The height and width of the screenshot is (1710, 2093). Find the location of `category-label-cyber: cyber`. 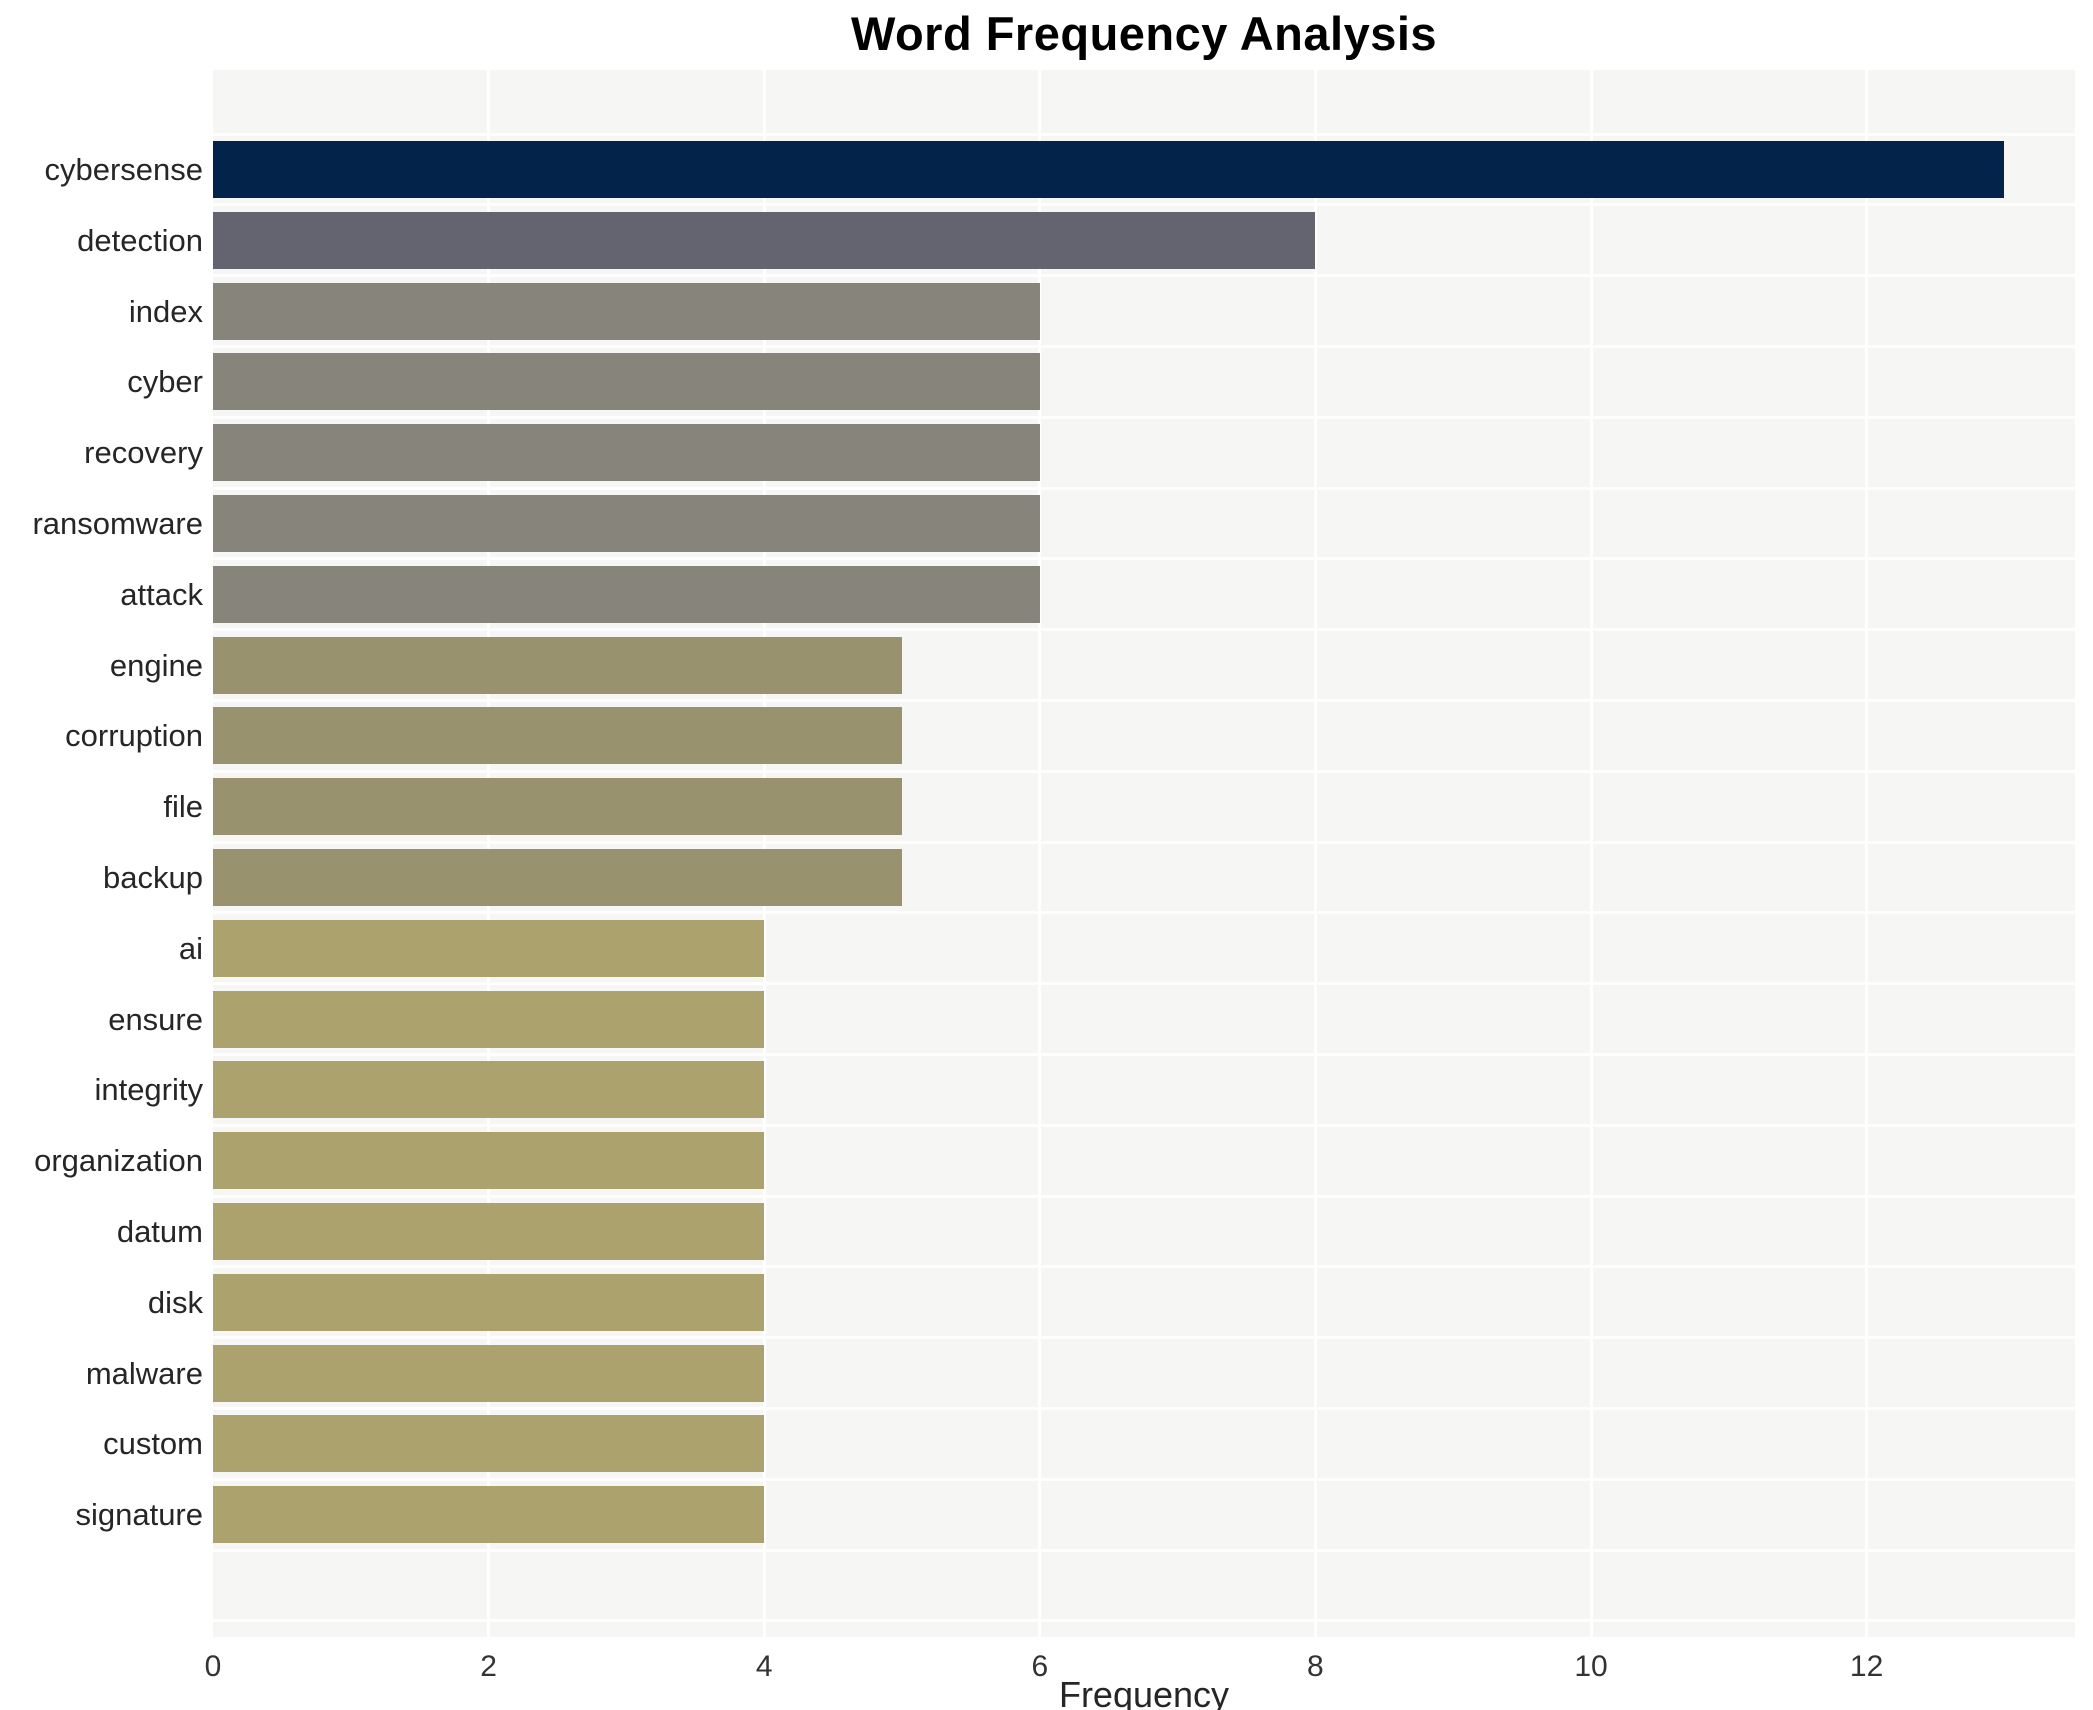

category-label-cyber: cyber is located at coordinates (165, 382).